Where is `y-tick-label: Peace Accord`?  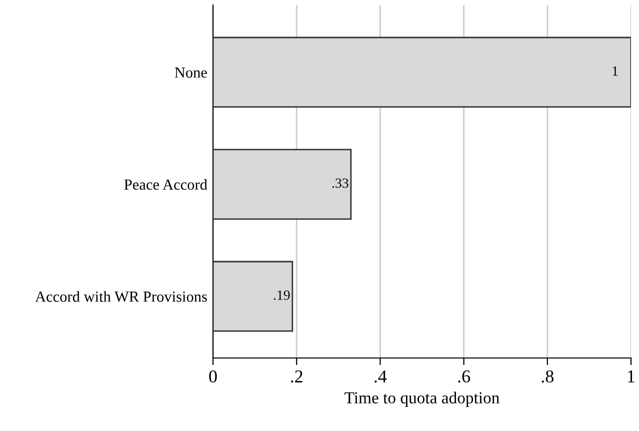 y-tick-label: Peace Accord is located at coordinates (166, 184).